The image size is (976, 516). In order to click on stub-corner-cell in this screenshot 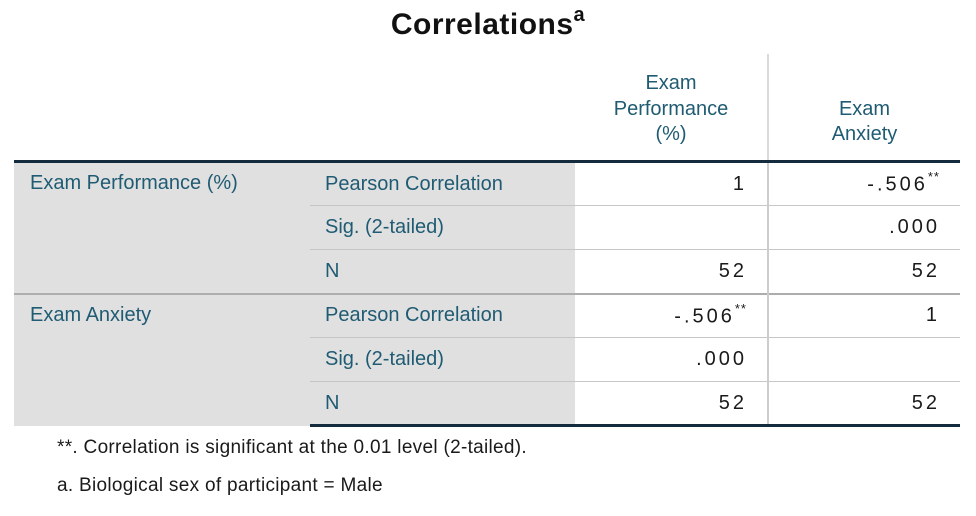, I will do `click(162, 108)`.